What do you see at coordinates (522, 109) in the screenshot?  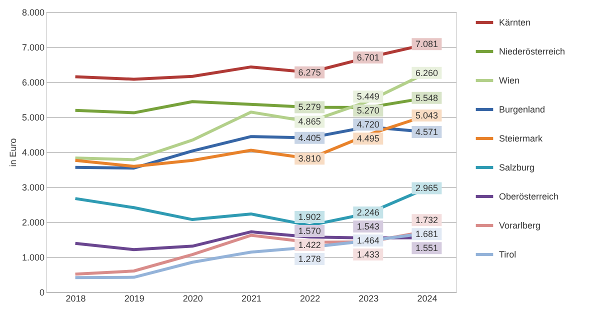 I see `legend-label: Burgenland` at bounding box center [522, 109].